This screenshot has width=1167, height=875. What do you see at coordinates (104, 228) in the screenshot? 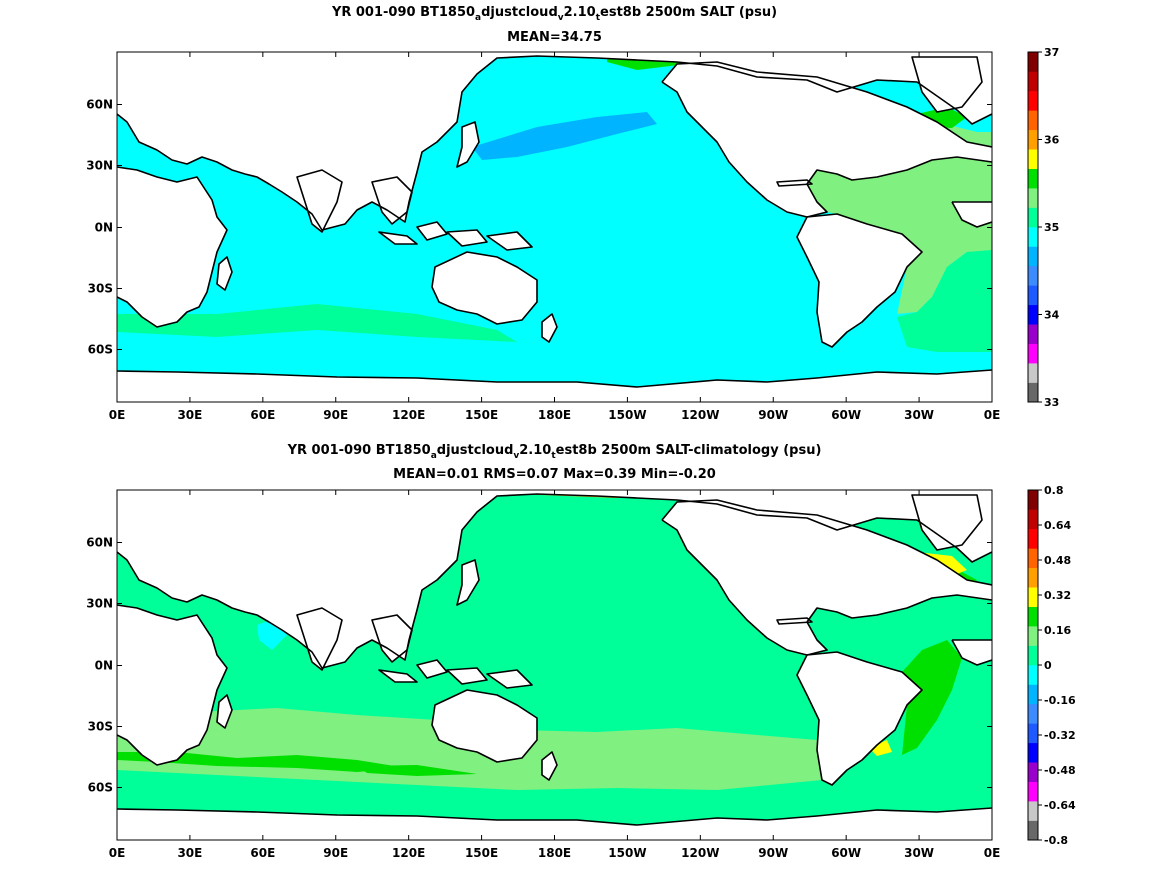
I see `top-lat-label: 0N` at bounding box center [104, 228].